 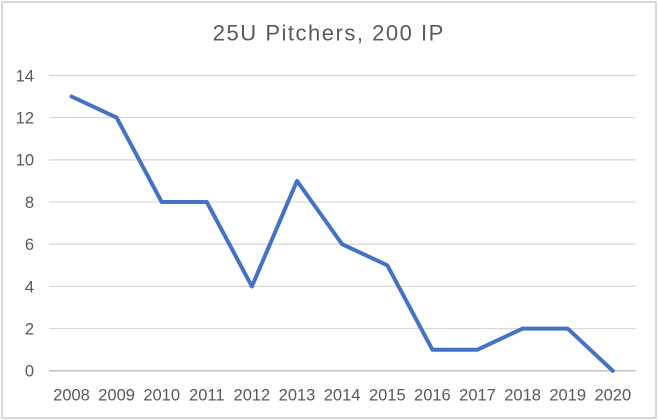 I want to click on svg-text: 2012, so click(x=252, y=396).